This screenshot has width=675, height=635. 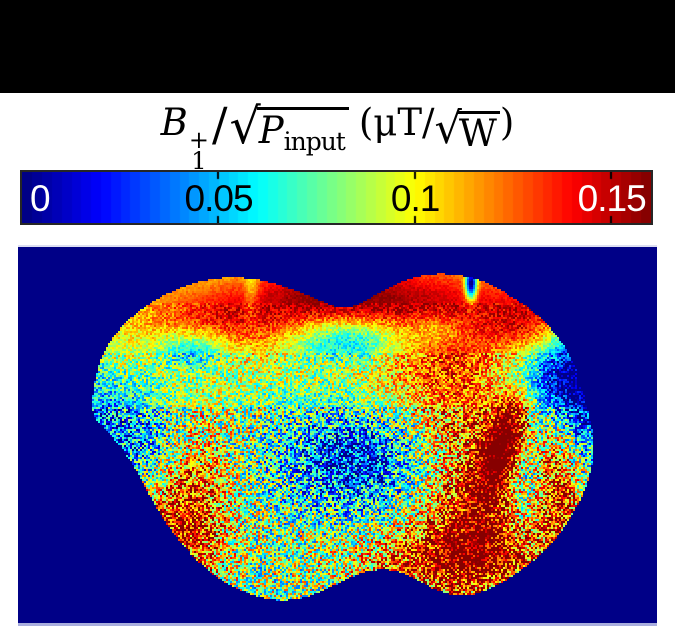 I want to click on title-divide: /, so click(x=219, y=124).